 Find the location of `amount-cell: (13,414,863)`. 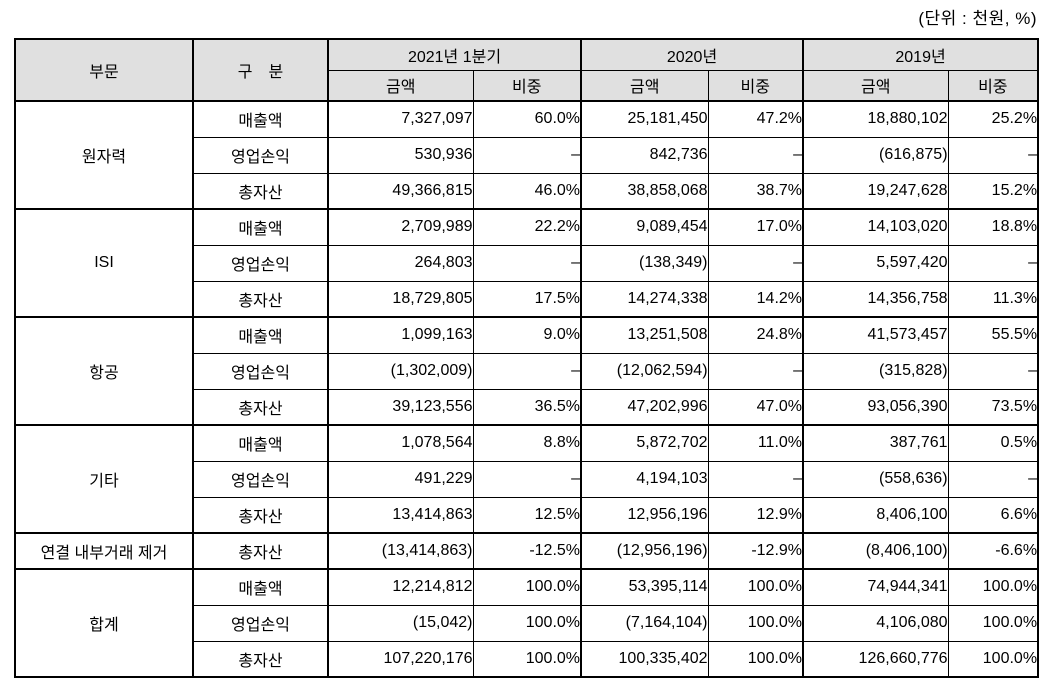

amount-cell: (13,414,863) is located at coordinates (400, 551).